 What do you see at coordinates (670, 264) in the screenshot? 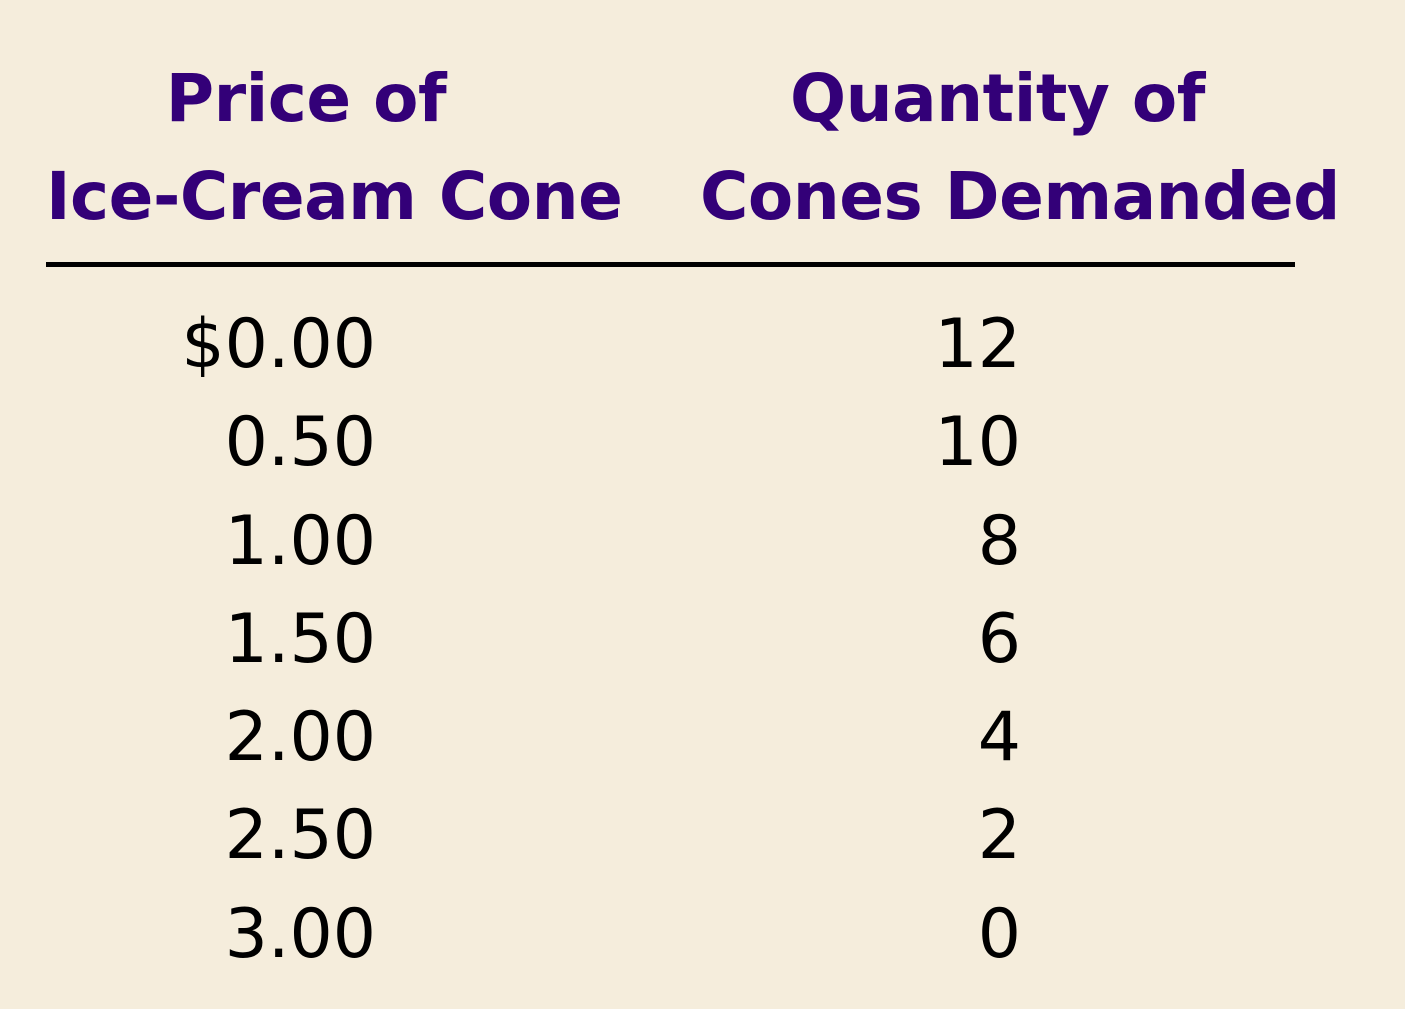
I see `header-divider` at bounding box center [670, 264].